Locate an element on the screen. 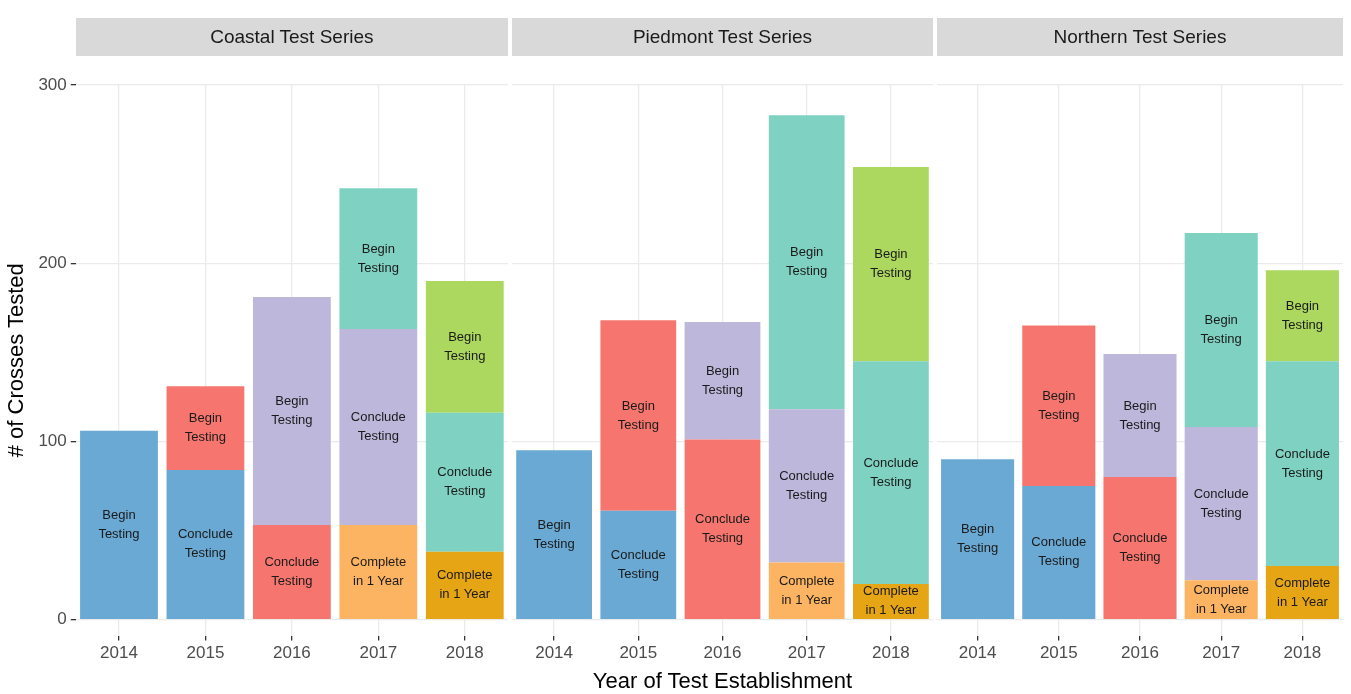 The height and width of the screenshot is (694, 1351). y-axis-title: # of Crosses Tested is located at coordinates (16, 360).